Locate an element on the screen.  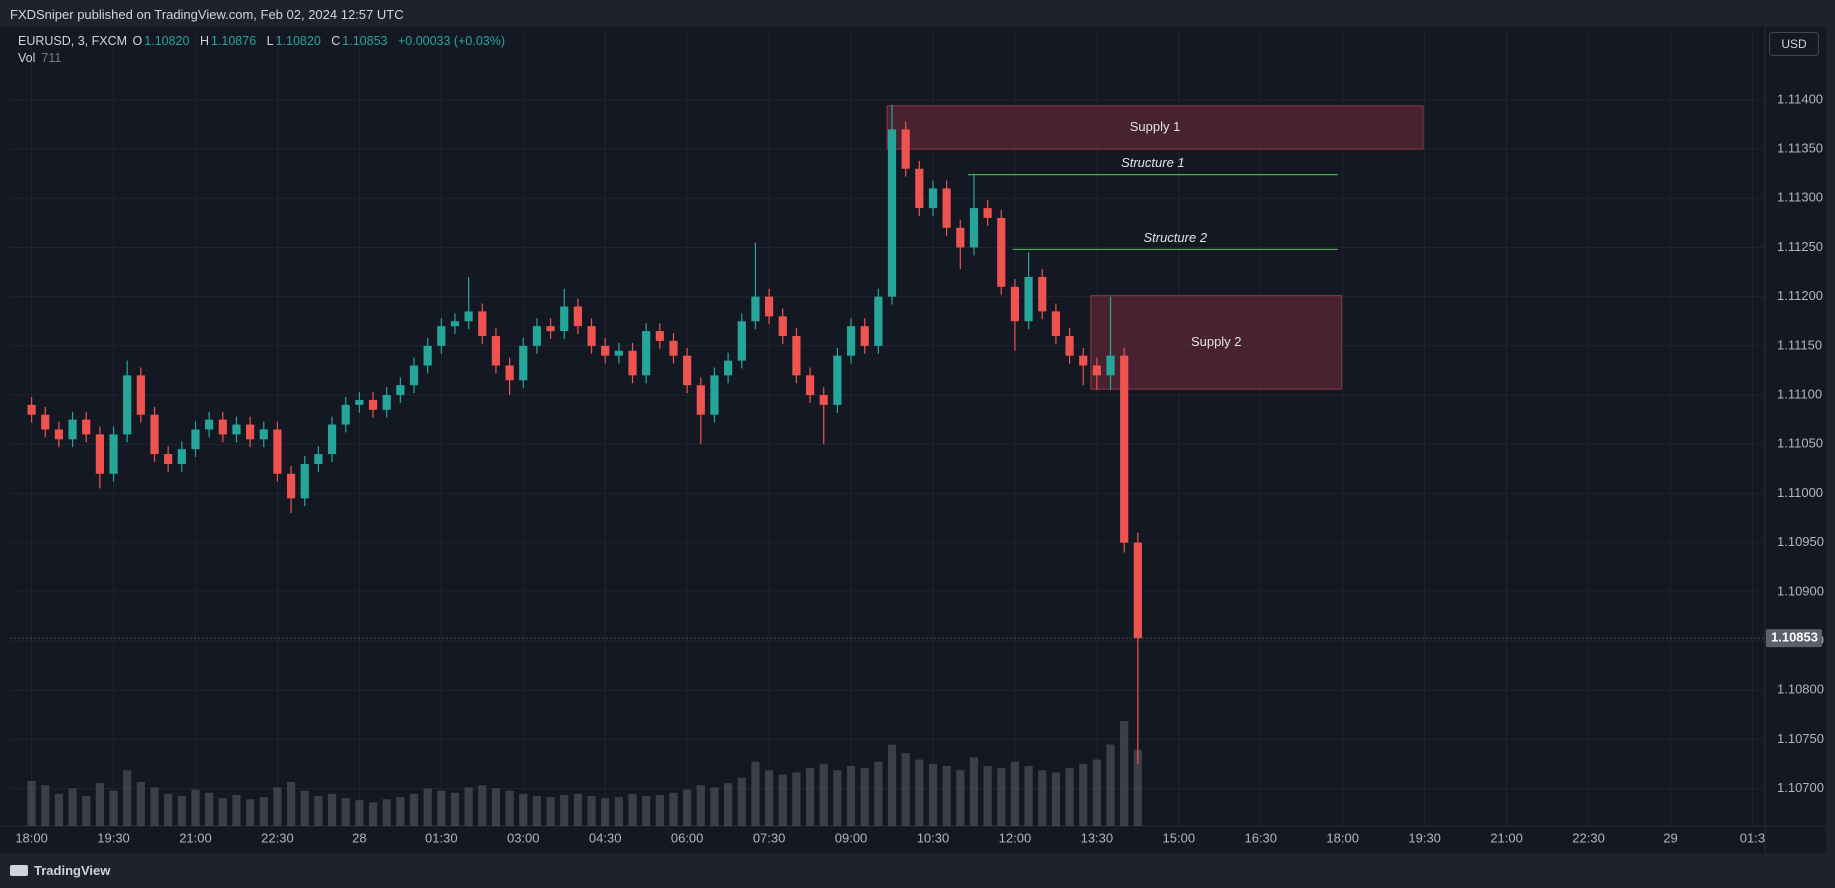
y-tick-label: 1.11300 is located at coordinates (1800, 197).